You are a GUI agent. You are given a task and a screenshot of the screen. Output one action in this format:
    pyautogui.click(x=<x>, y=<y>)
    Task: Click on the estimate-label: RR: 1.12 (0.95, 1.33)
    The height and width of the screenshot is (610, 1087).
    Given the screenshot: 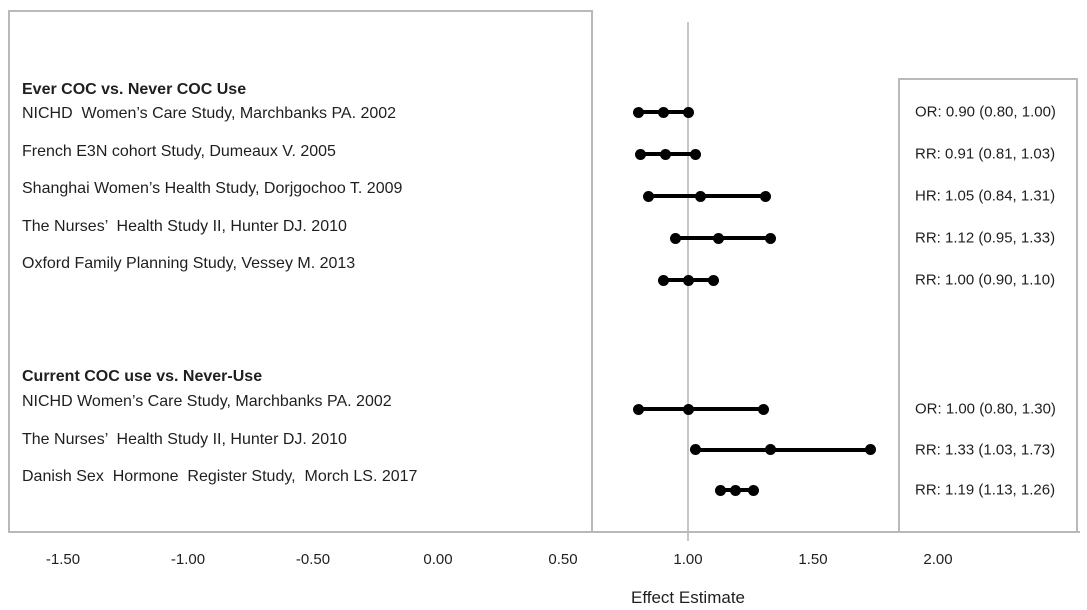 What is the action you would take?
    pyautogui.click(x=985, y=238)
    